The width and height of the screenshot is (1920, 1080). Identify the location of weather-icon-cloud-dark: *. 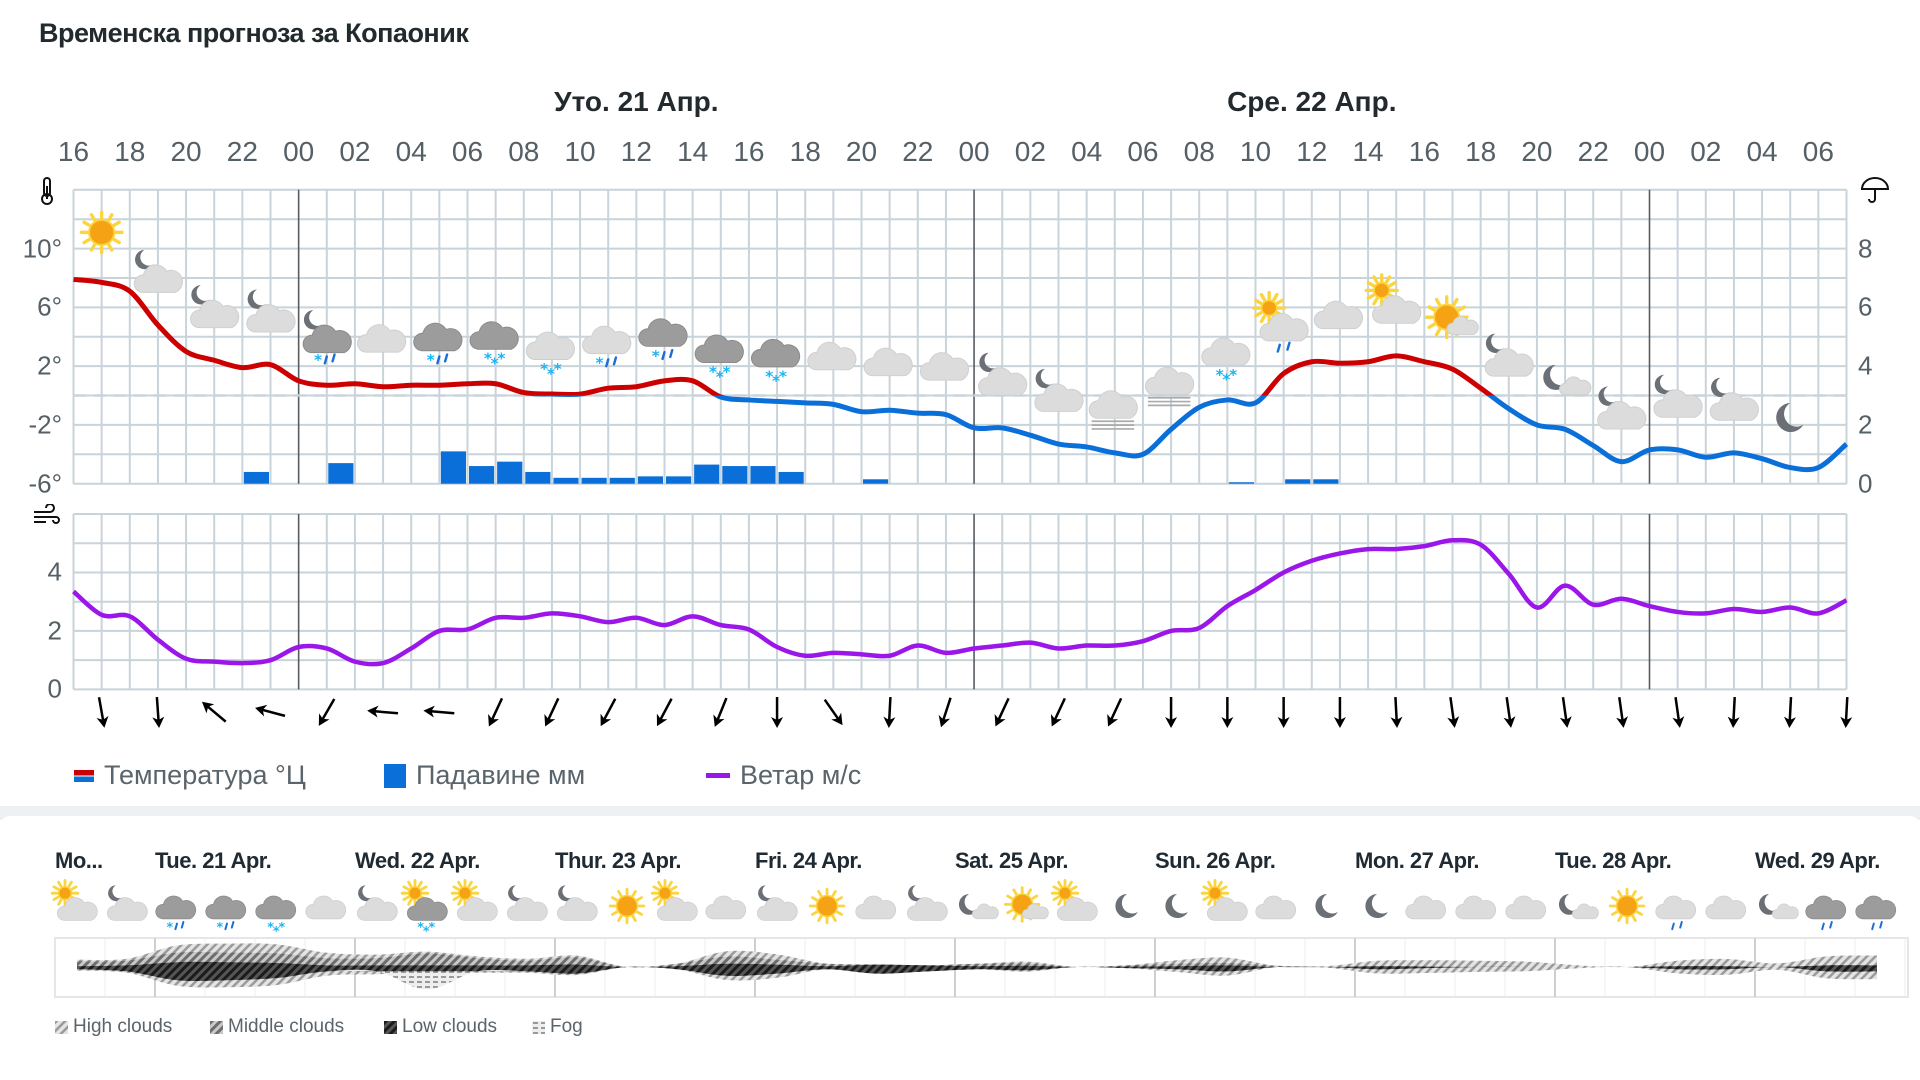
(438, 345).